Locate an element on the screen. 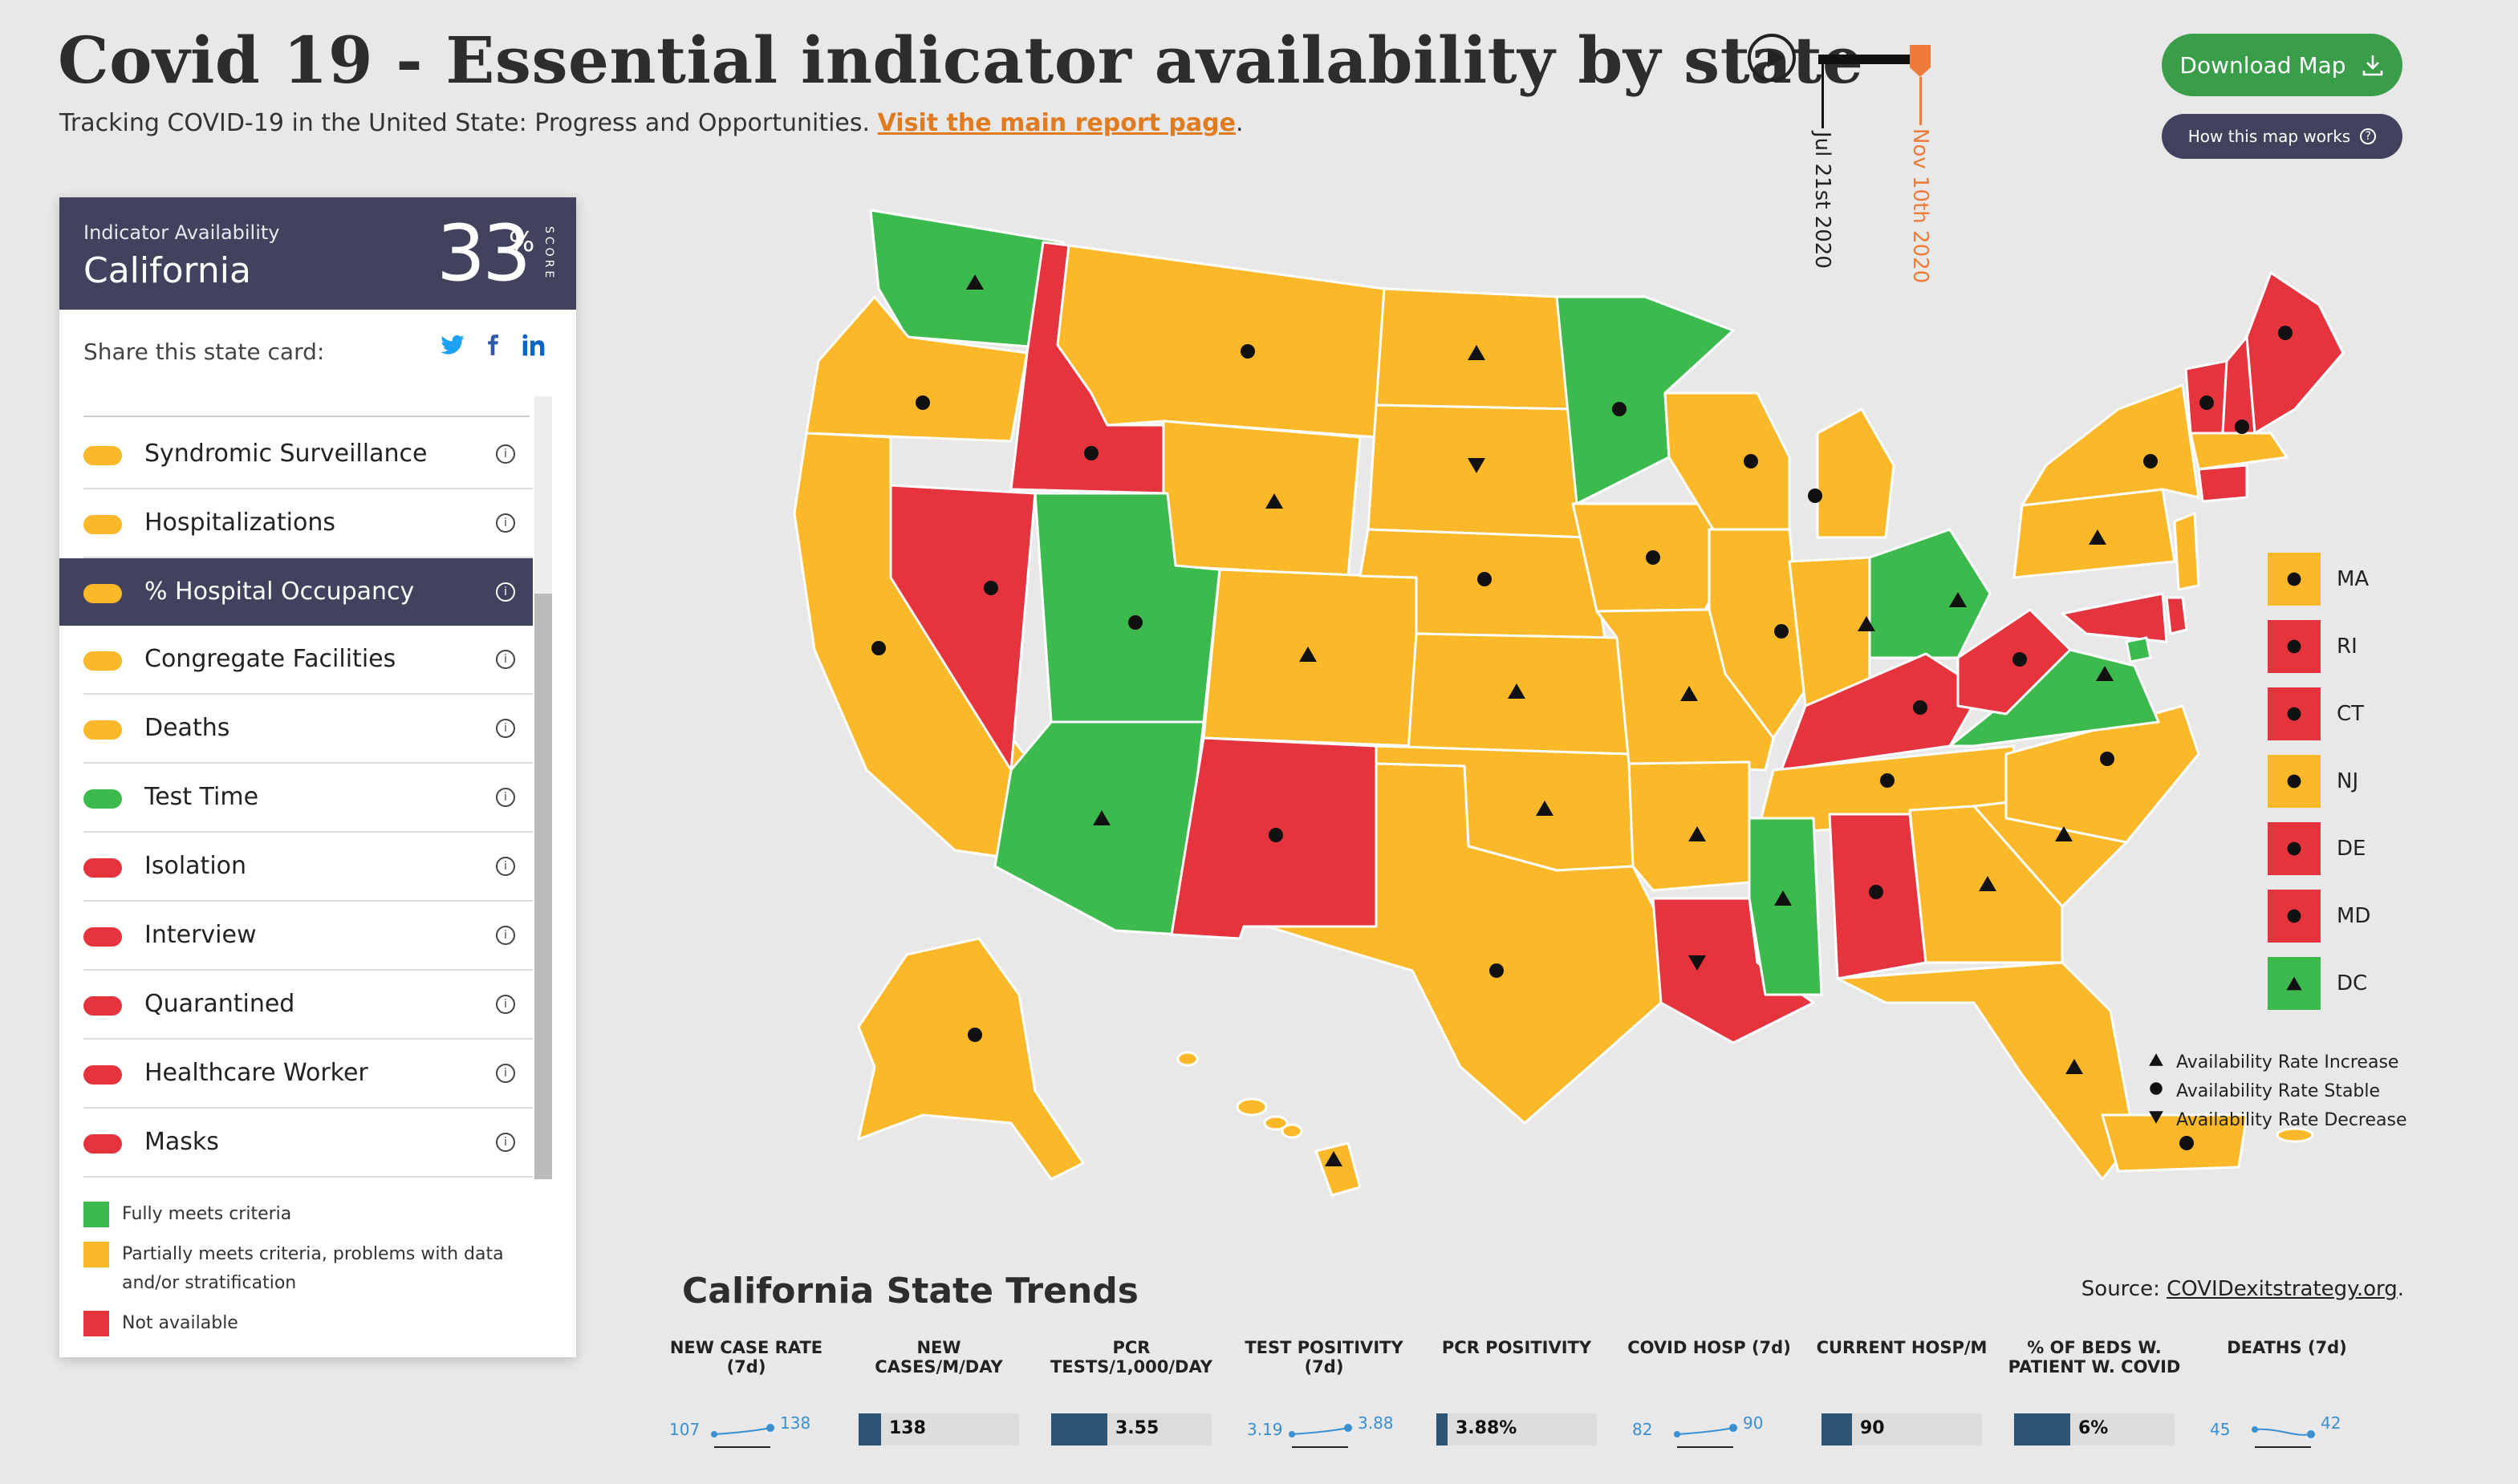 This screenshot has height=1484, width=2518. timeline-track is located at coordinates (1866, 60).